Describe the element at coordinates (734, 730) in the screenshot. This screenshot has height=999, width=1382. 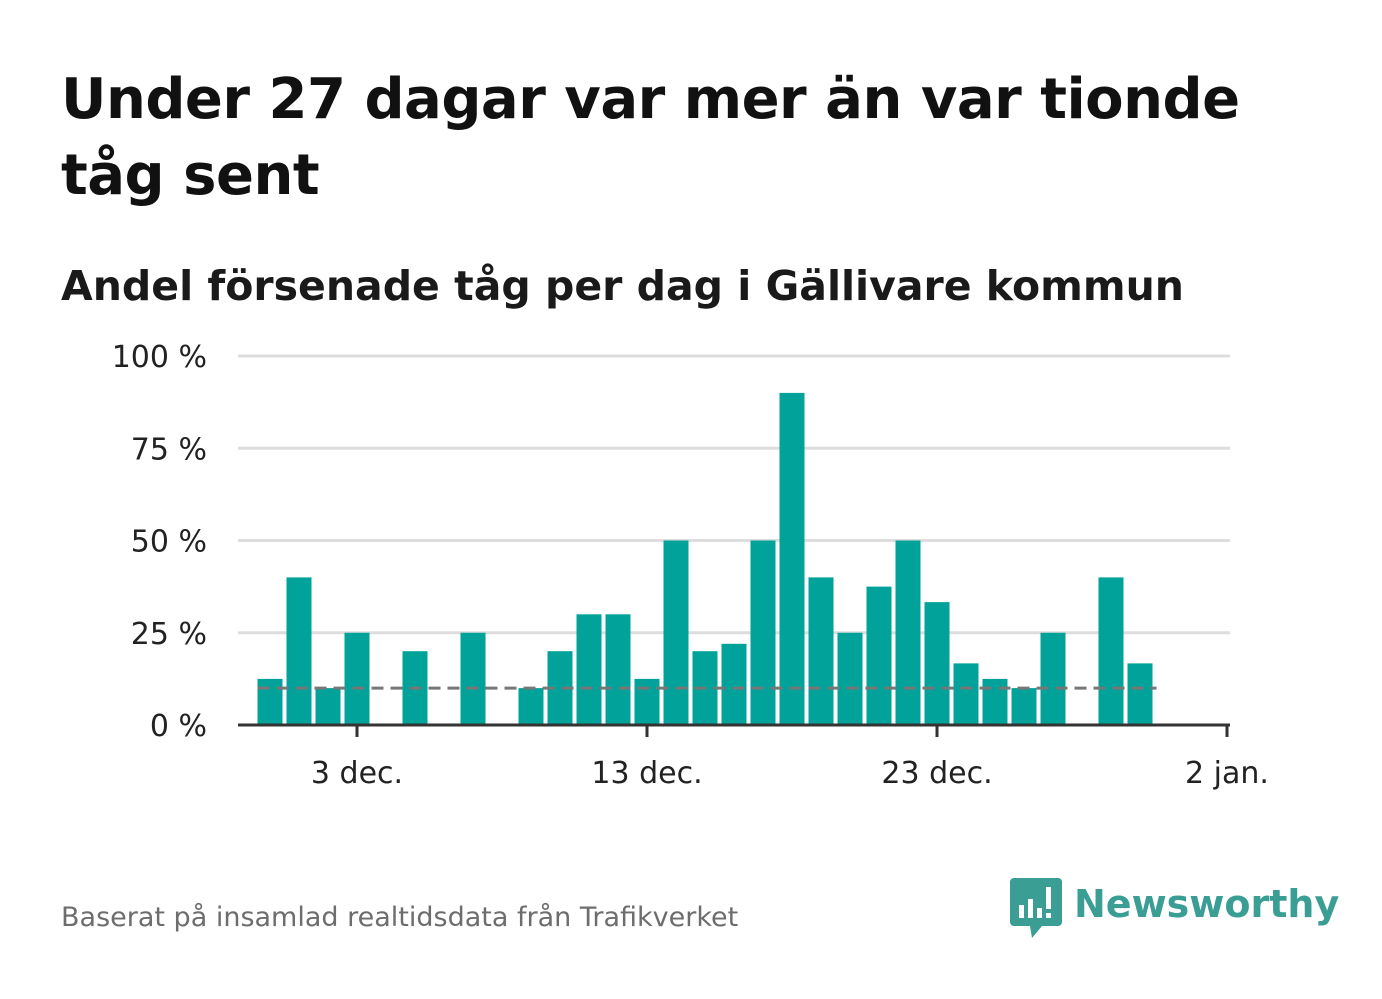
I see `x-axis` at that location.